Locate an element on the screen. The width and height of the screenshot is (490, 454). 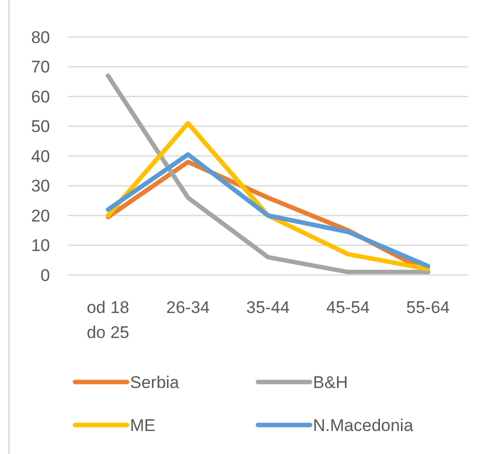
y-tick-label: 30 is located at coordinates (40, 186).